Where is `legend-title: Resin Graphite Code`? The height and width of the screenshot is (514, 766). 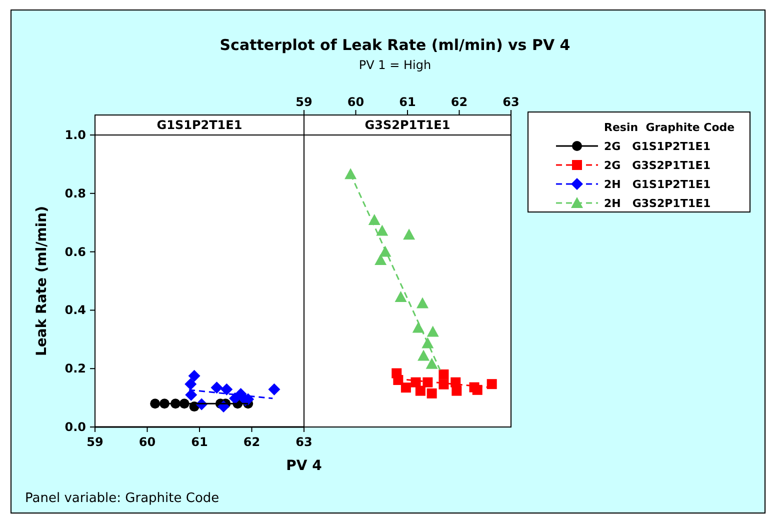
legend-title: Resin Graphite Code is located at coordinates (669, 127).